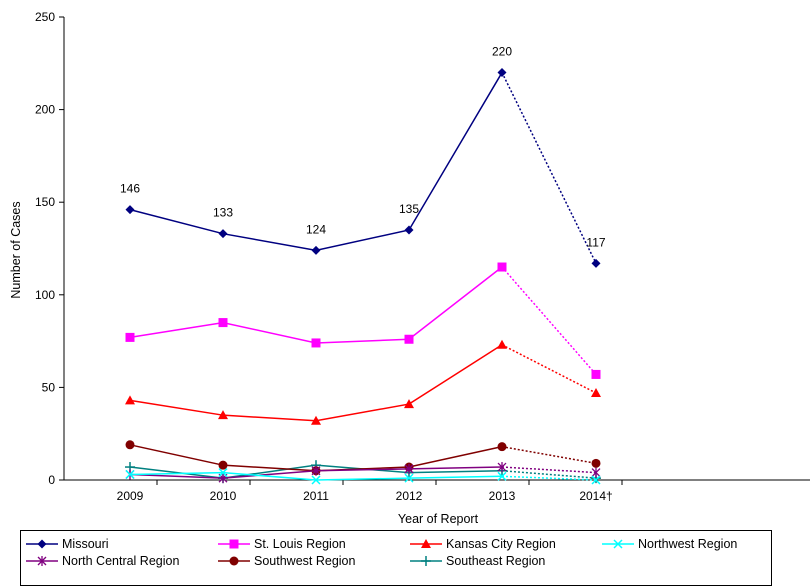 Image resolution: width=812 pixels, height=588 pixels. What do you see at coordinates (316, 229) in the screenshot?
I see `data-label: 124` at bounding box center [316, 229].